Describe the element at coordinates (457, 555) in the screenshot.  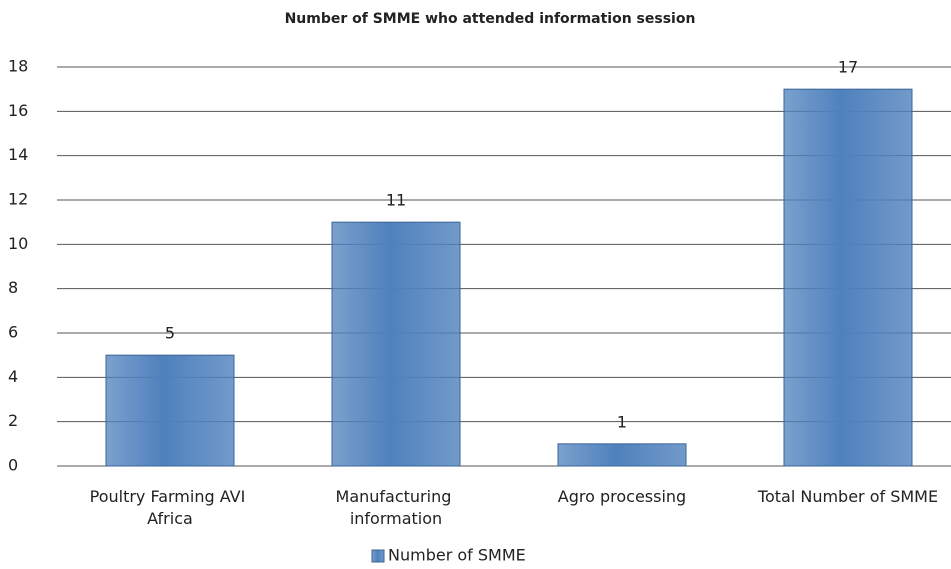
I see `legend-label: Number of SMME` at that location.